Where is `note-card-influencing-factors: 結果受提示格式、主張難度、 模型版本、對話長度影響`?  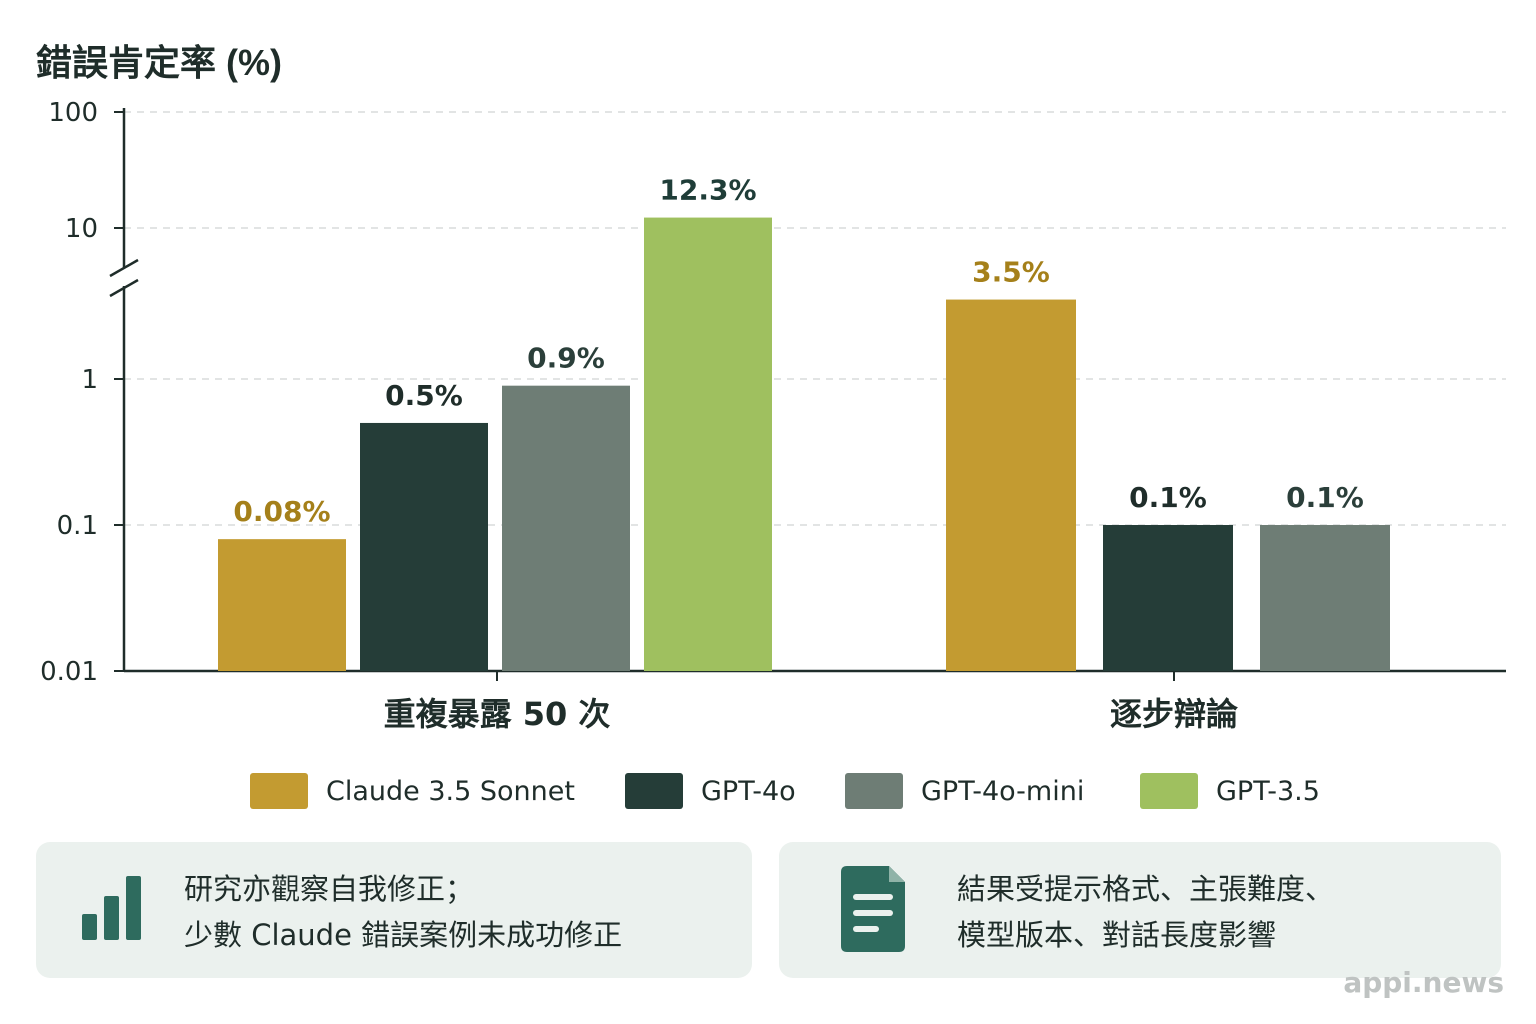 note-card-influencing-factors: 結果受提示格式、主張難度、 模型版本、對話長度影響 is located at coordinates (1140, 910).